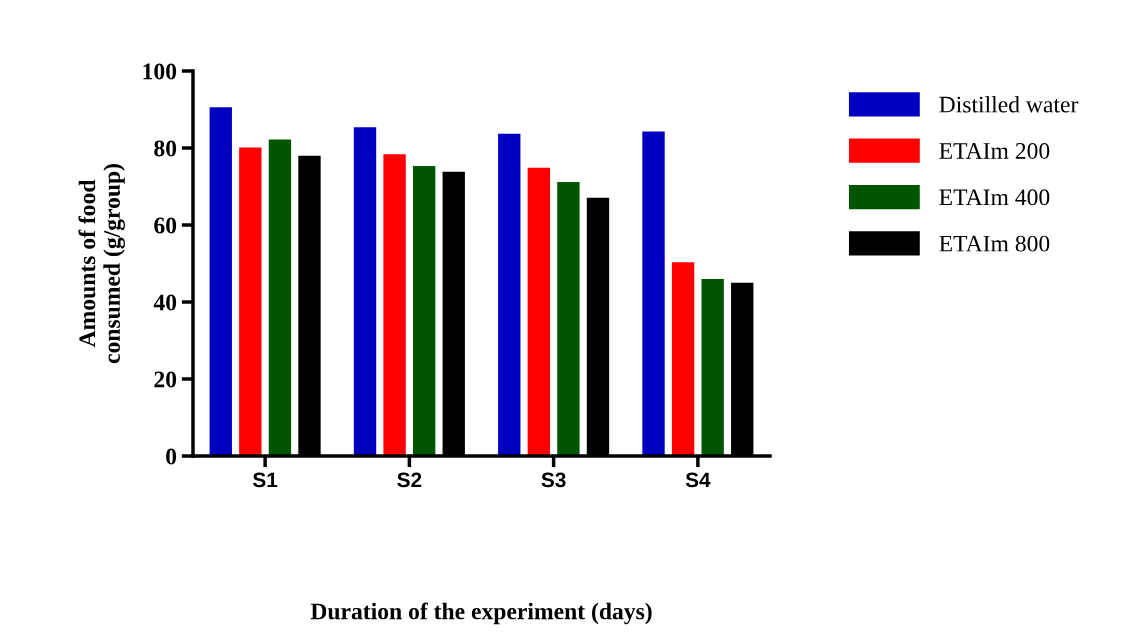 The image size is (1132, 639). What do you see at coordinates (165, 225) in the screenshot?
I see `y-tick-label: 60` at bounding box center [165, 225].